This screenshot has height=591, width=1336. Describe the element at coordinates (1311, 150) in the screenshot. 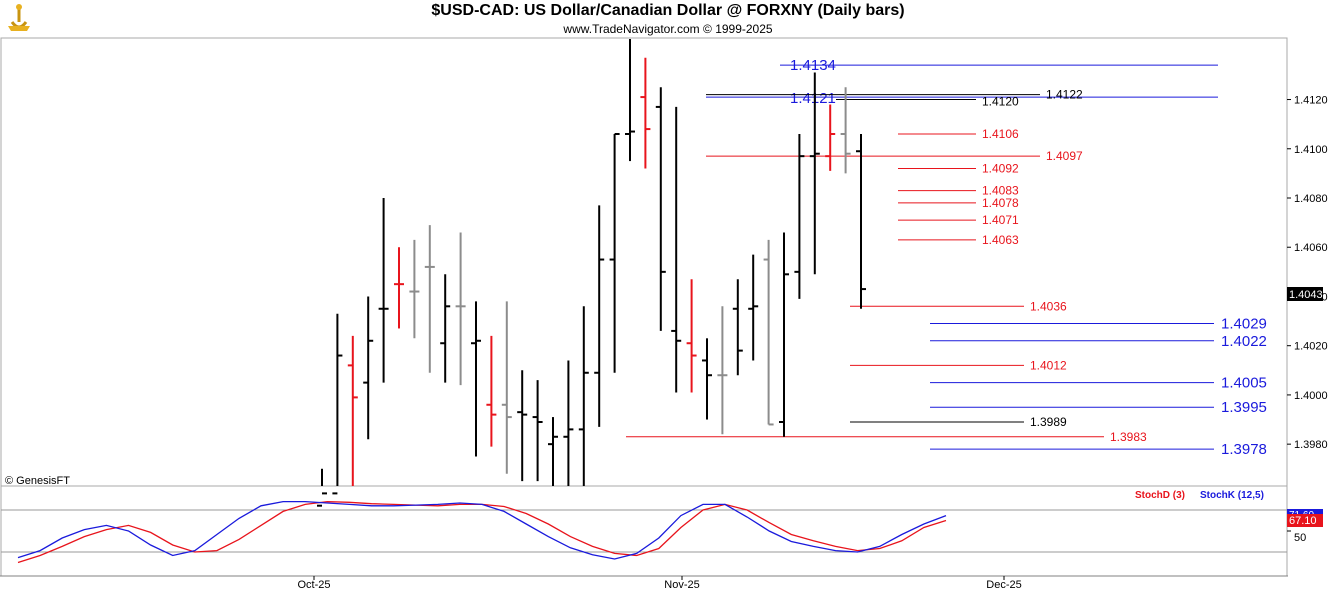

I see `price-tick-label: 1.4100` at that location.